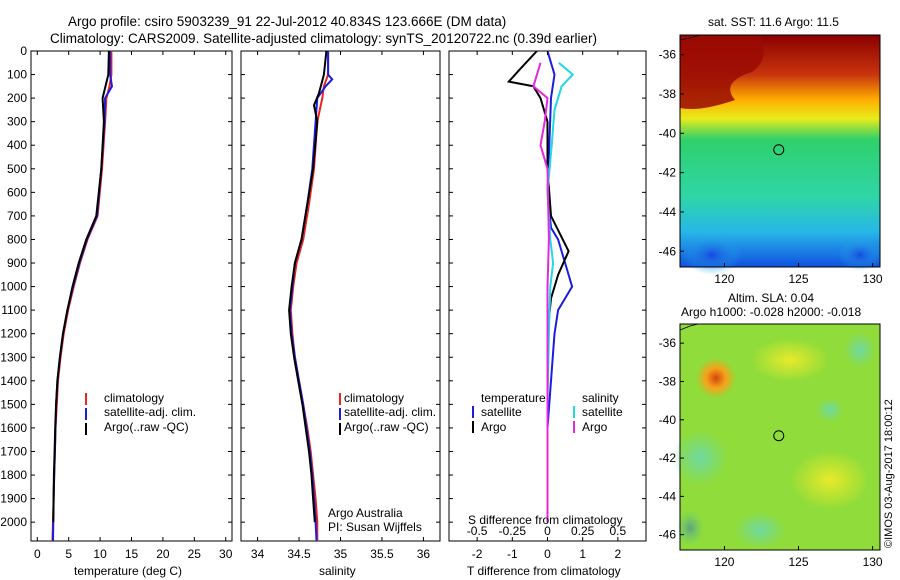 Image resolution: width=900 pixels, height=580 pixels. Describe the element at coordinates (595, 427) in the screenshot. I see `legend-label-s-argo: Argo` at that location.